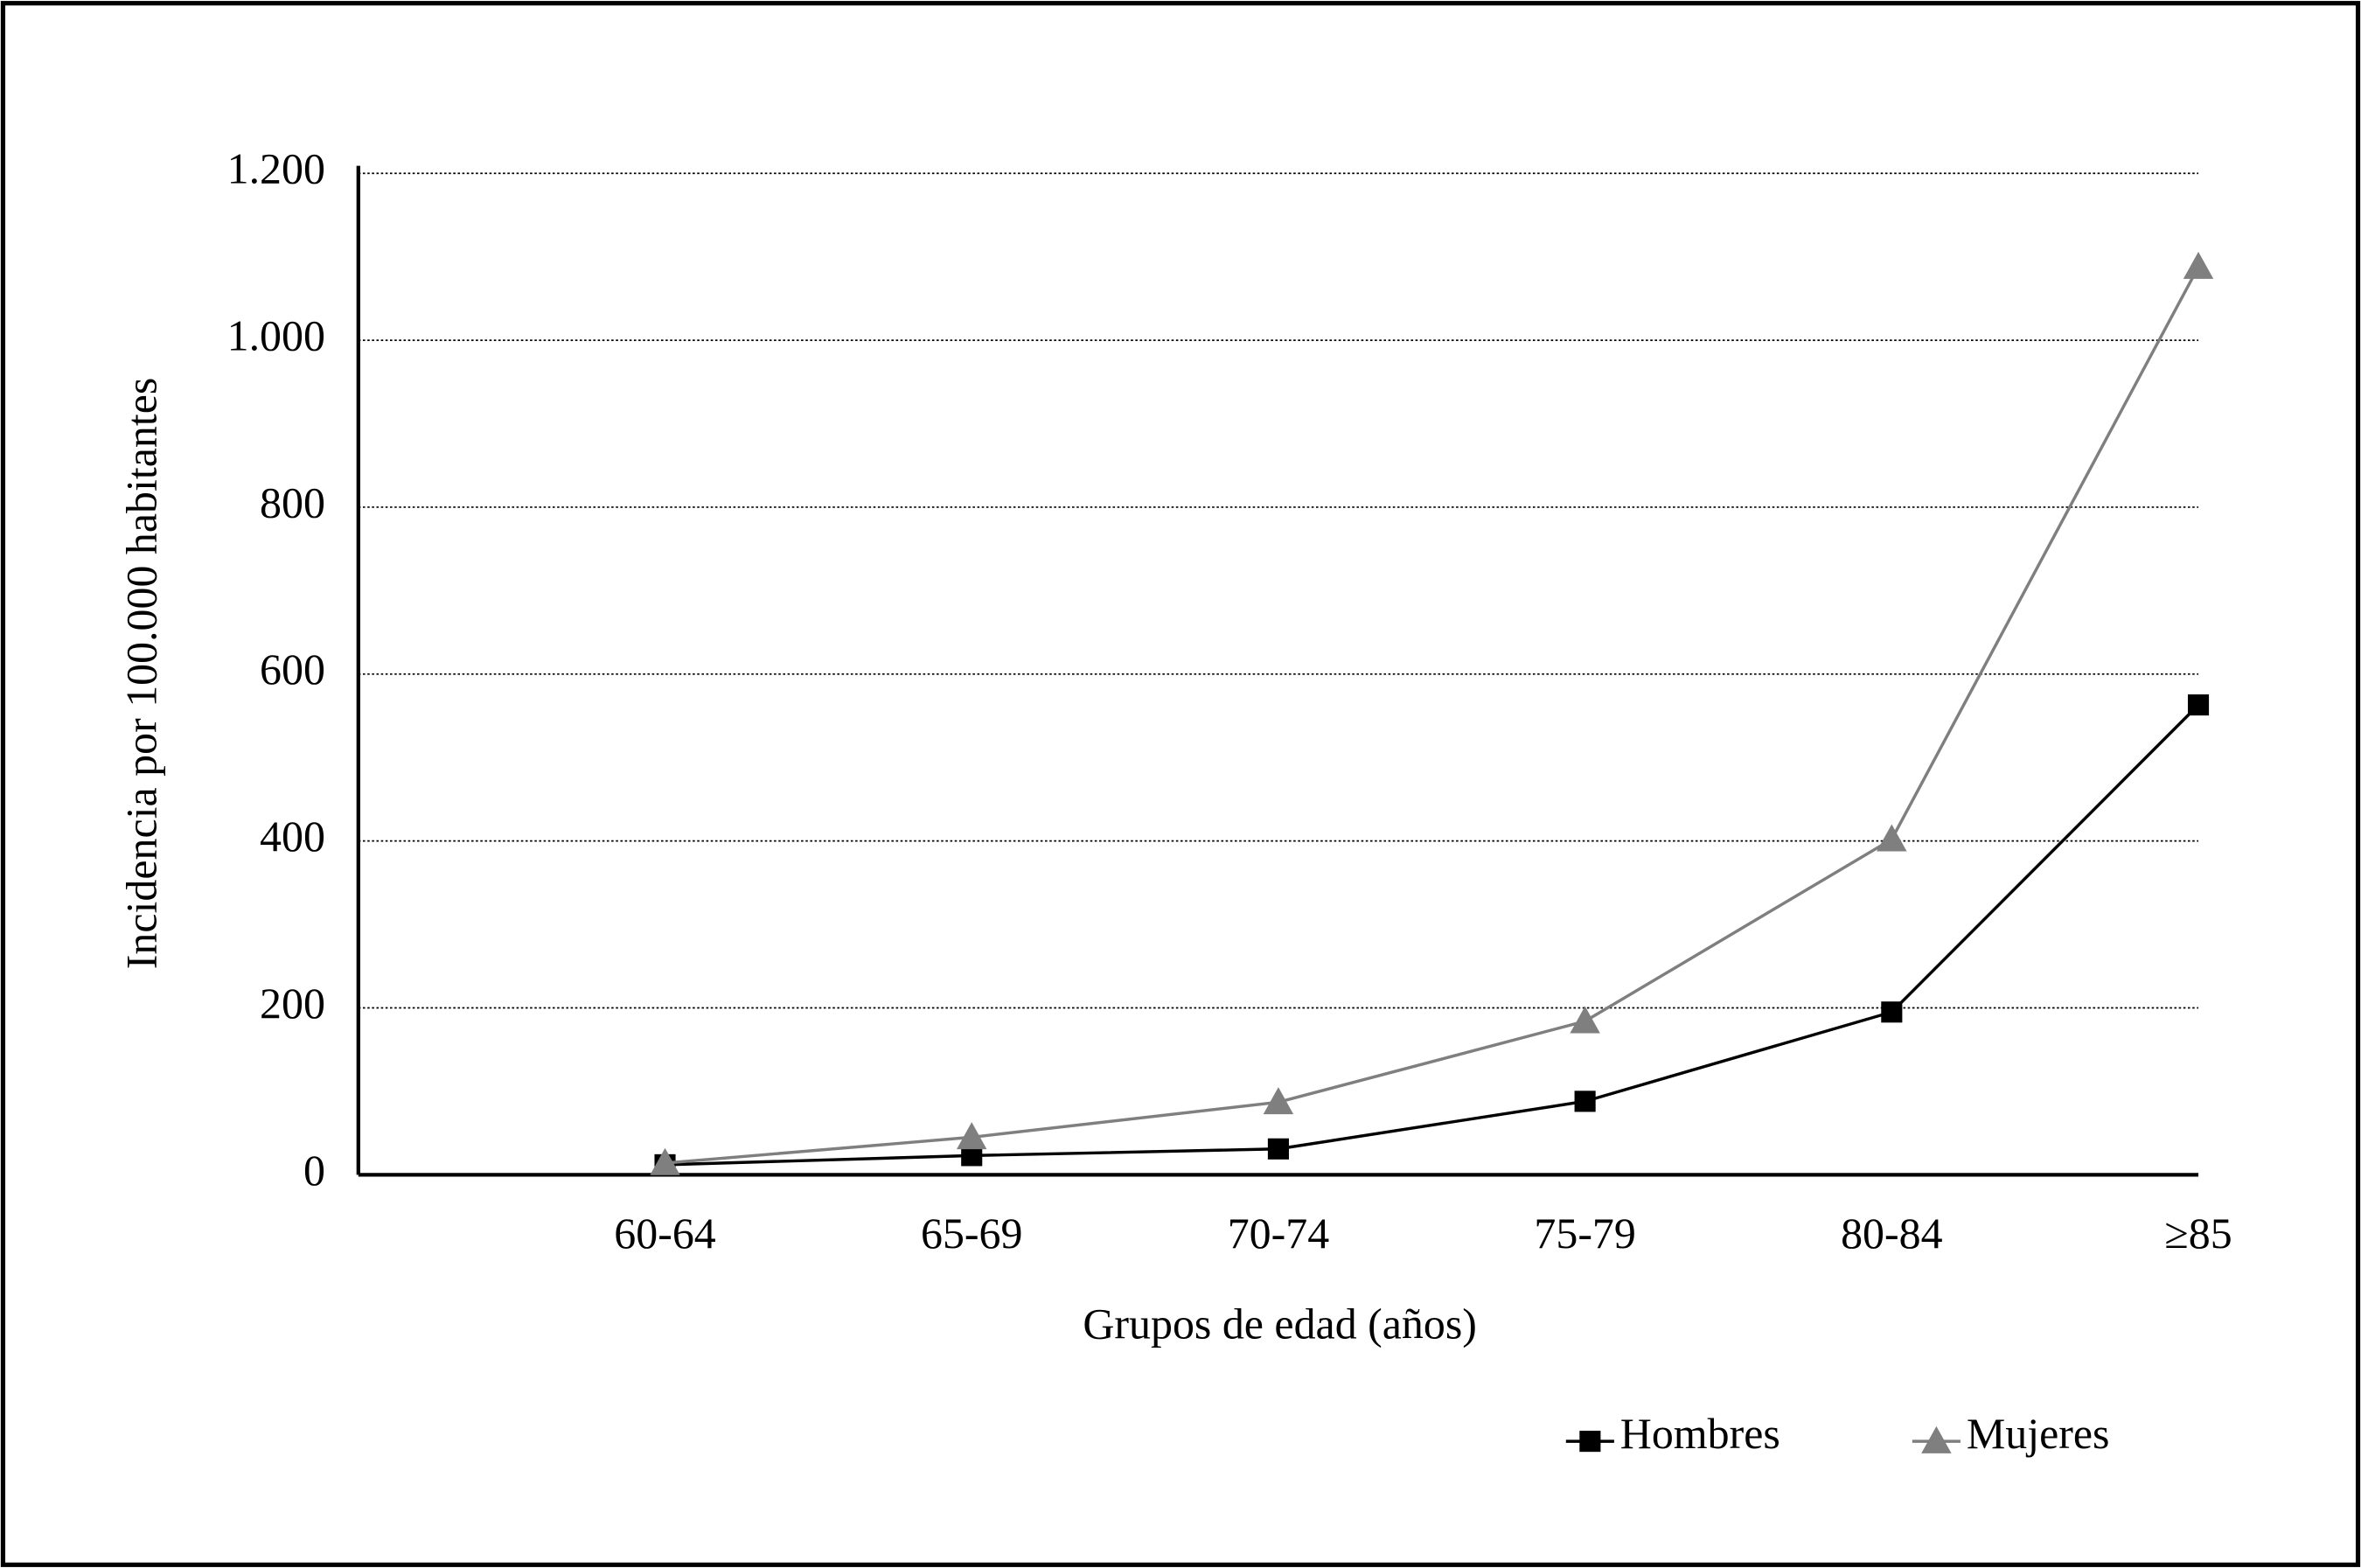 The image size is (2361, 1568). I want to click on y-axis-label: Incidencia por 100.000 habitantes, so click(141, 674).